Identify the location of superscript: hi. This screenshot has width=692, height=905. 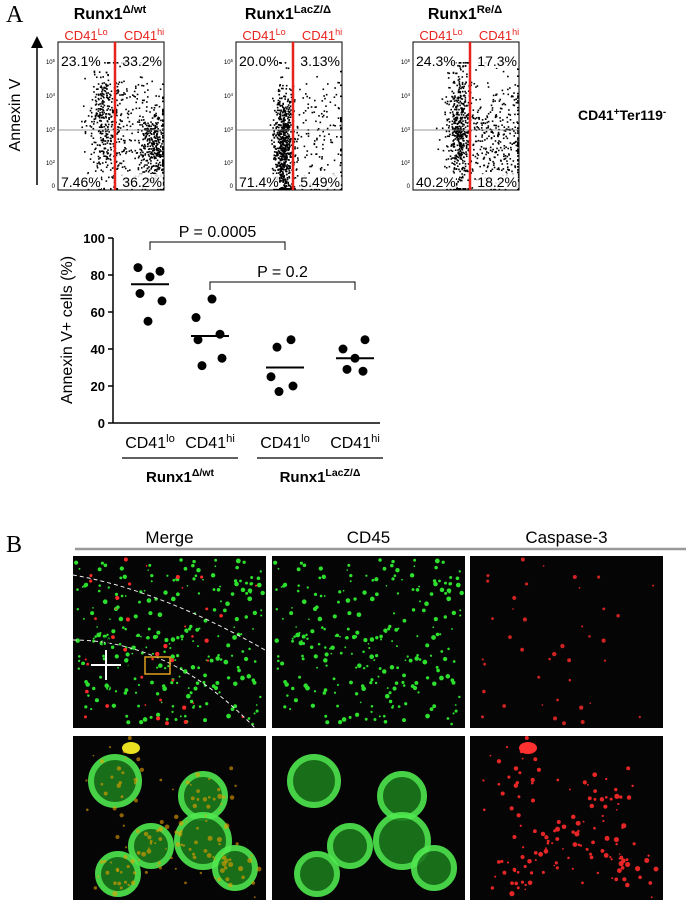
(160, 32).